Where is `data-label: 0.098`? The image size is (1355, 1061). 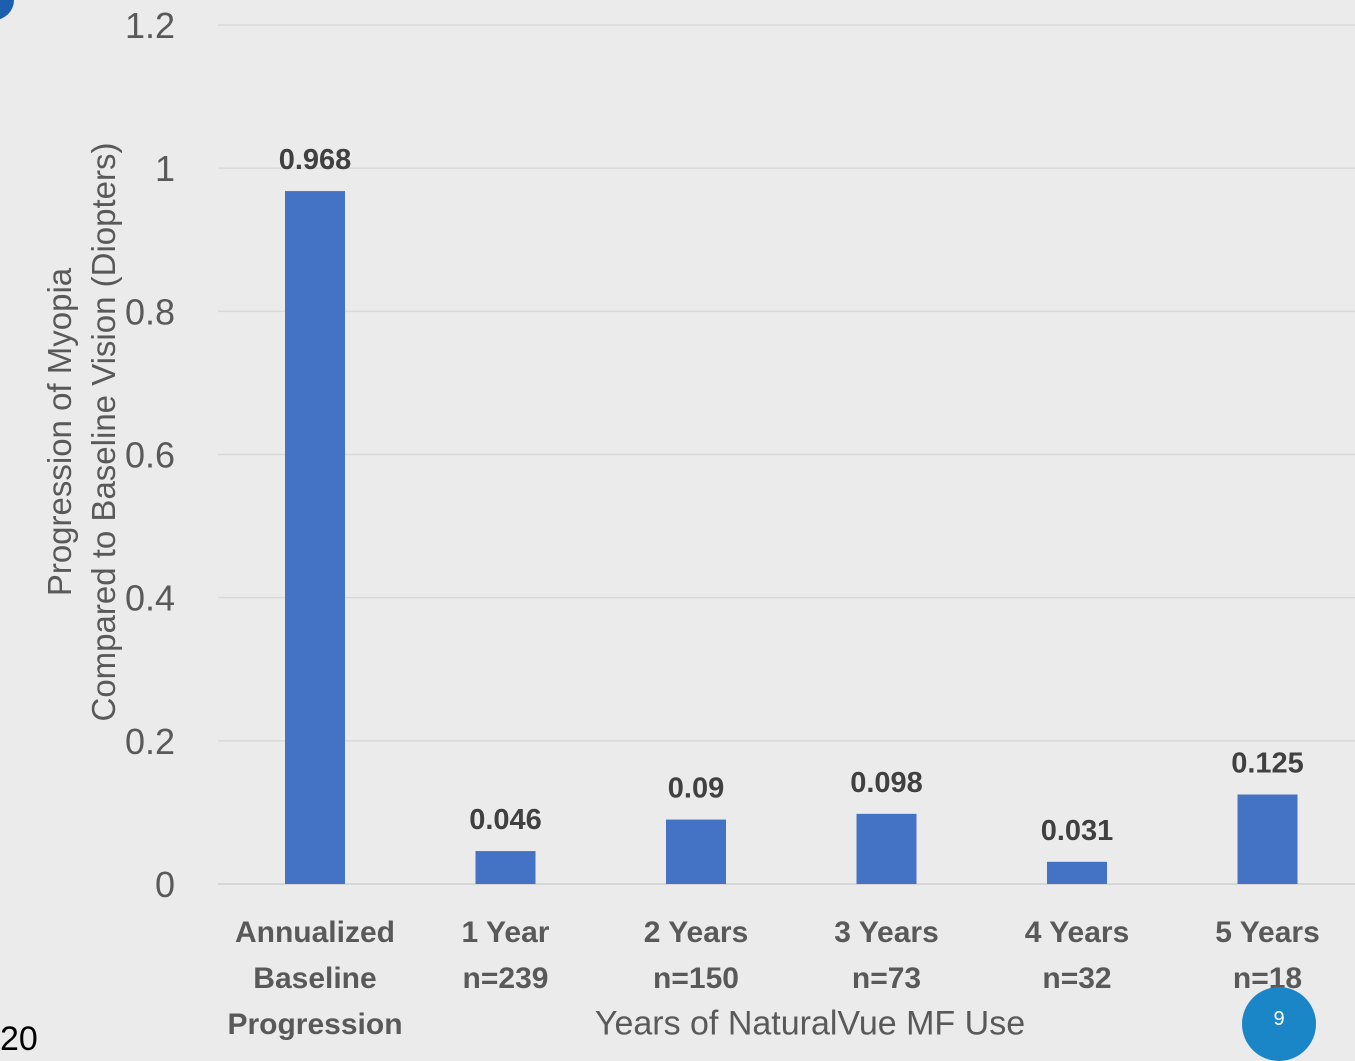
data-label: 0.098 is located at coordinates (886, 783).